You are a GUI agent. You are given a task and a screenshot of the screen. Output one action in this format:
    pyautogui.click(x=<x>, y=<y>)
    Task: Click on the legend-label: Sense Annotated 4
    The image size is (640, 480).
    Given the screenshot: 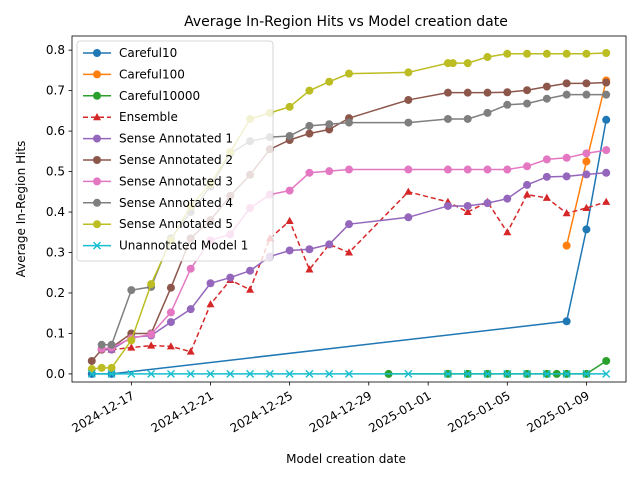 What is the action you would take?
    pyautogui.click(x=176, y=203)
    